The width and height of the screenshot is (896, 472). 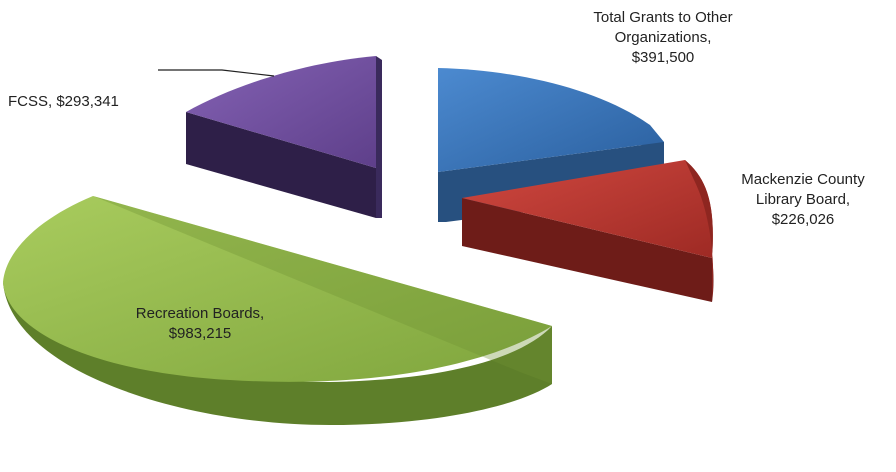 I want to click on label-fcss-text: FCSS, $293,341, so click(x=63, y=101).